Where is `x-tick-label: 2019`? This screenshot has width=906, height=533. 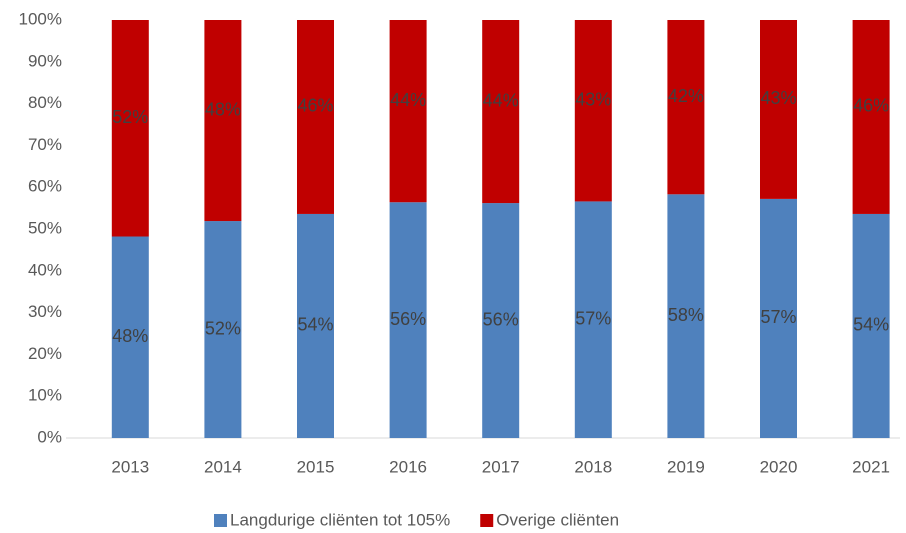 x-tick-label: 2019 is located at coordinates (686, 466).